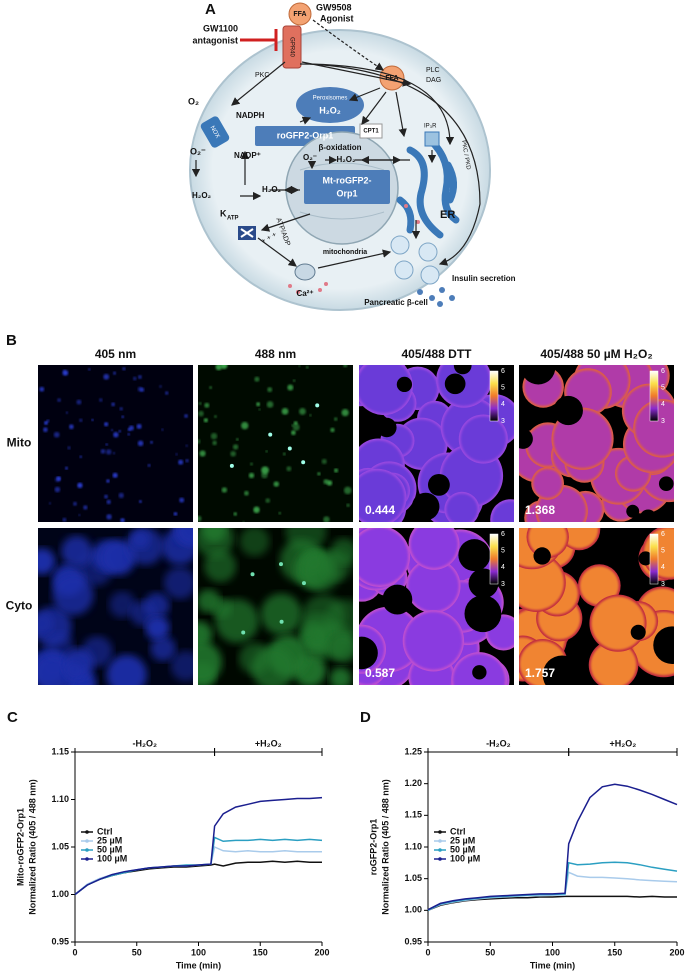  What do you see at coordinates (373, 847) in the screenshot?
I see `y-axis-label: roGFP2-Orp1` at bounding box center [373, 847].